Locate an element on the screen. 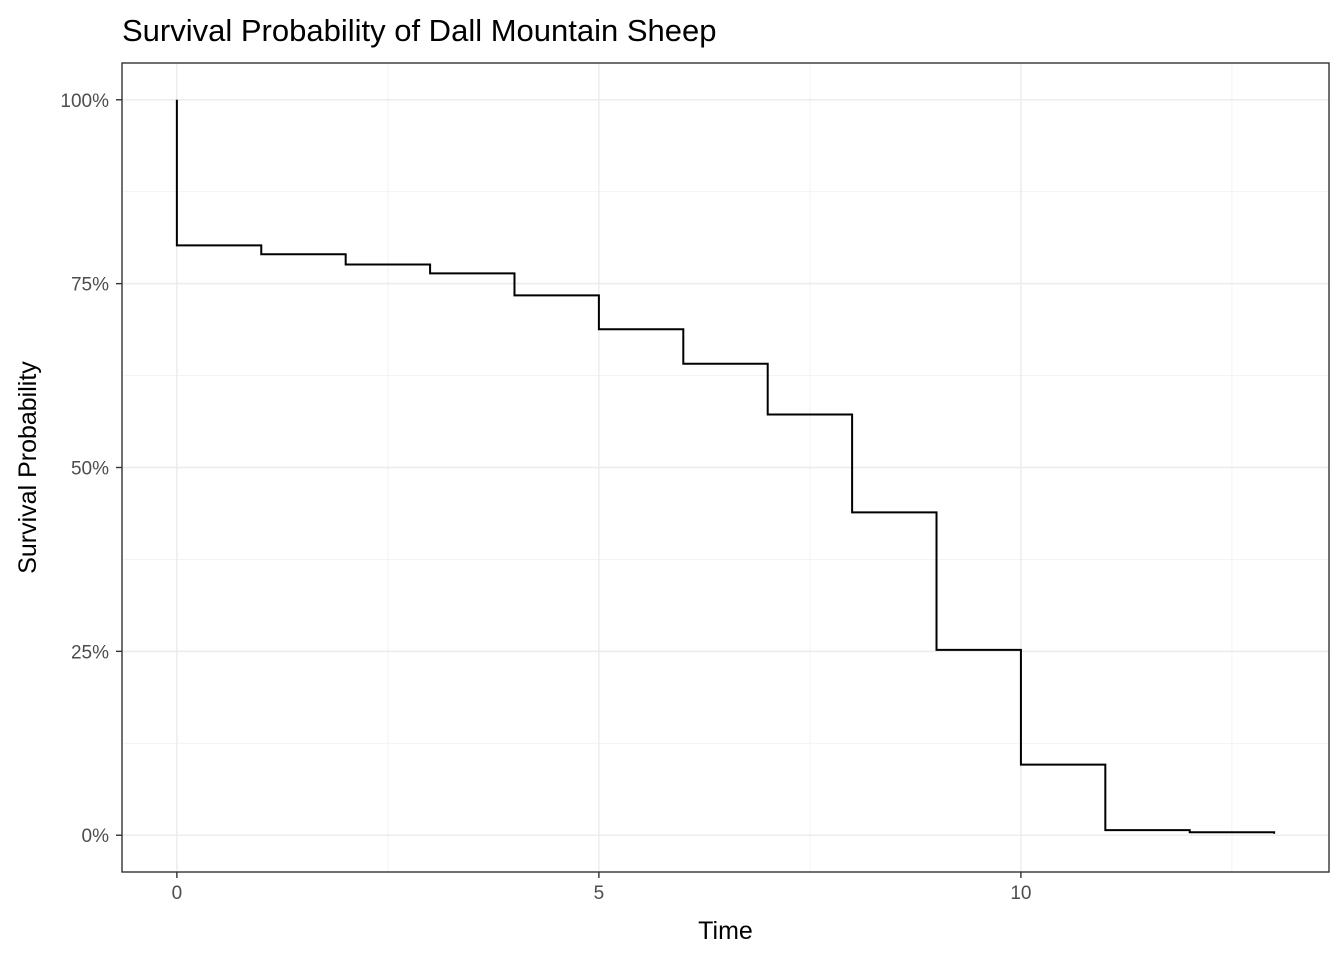 Image resolution: width=1344 pixels, height=965 pixels. y-axis: 0% 25% 50% 75% 100% is located at coordinates (91, 469).